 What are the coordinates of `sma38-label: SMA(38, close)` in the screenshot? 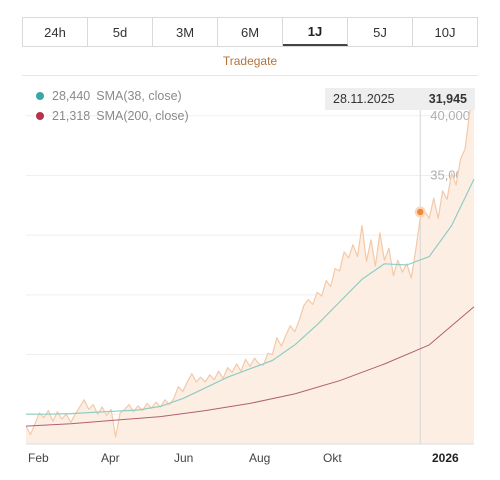 It's located at (139, 96).